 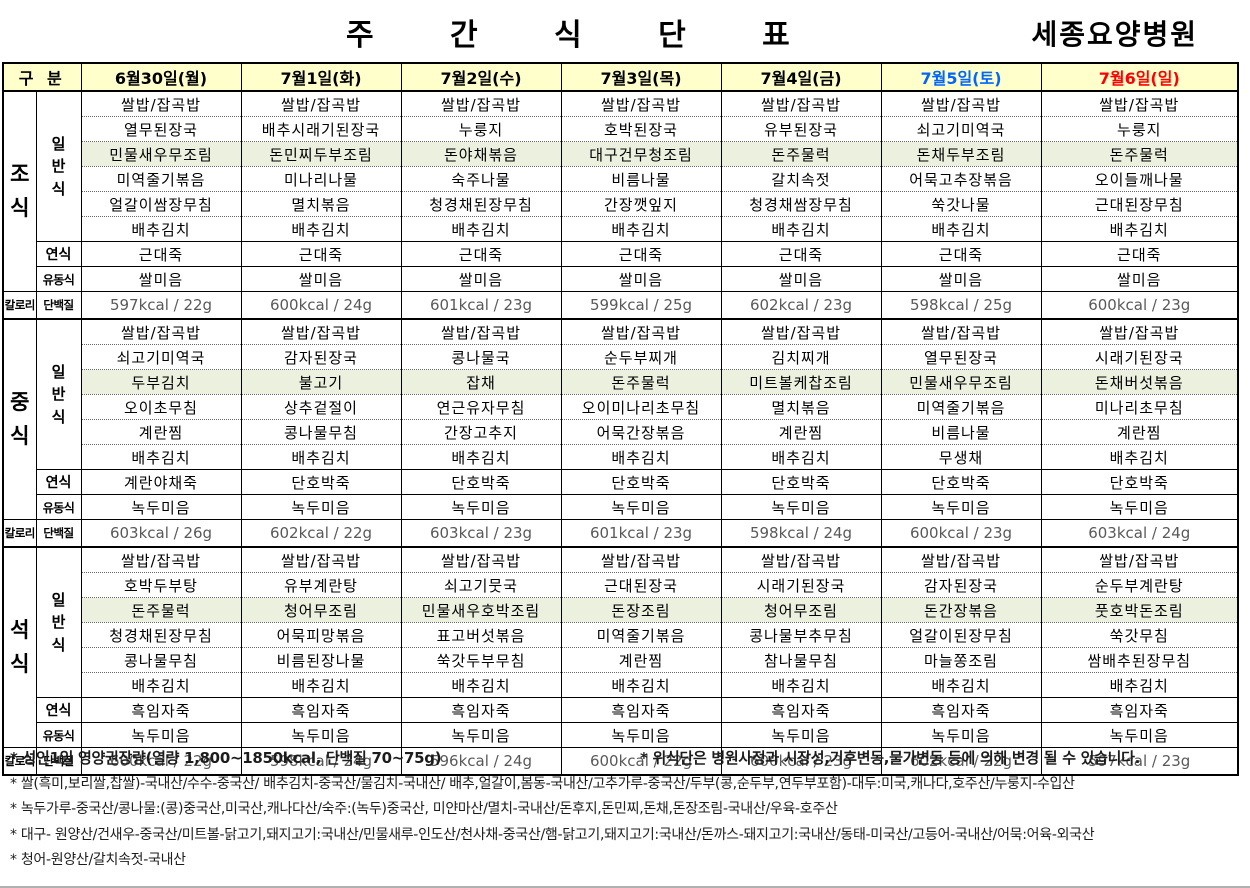 What do you see at coordinates (481, 761) in the screenshot?
I see `nutrition-cell: 596kcal / 24g` at bounding box center [481, 761].